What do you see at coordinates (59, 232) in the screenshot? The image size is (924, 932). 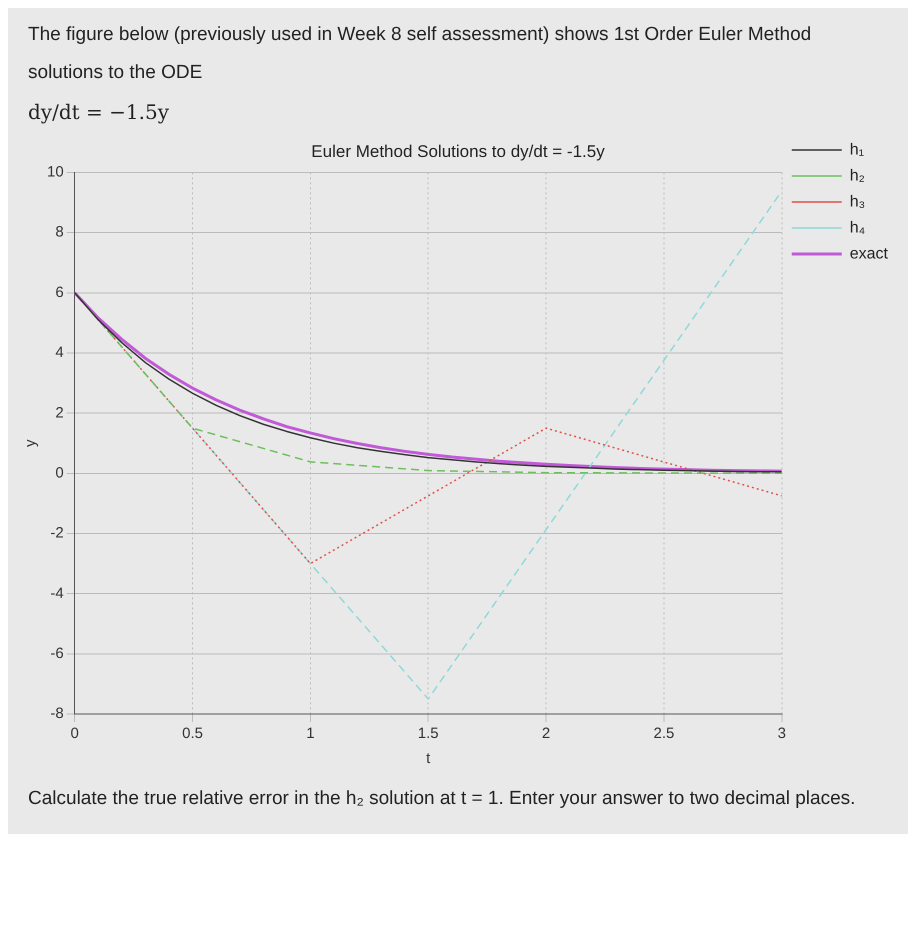 I see `y-tick-label: 8` at bounding box center [59, 232].